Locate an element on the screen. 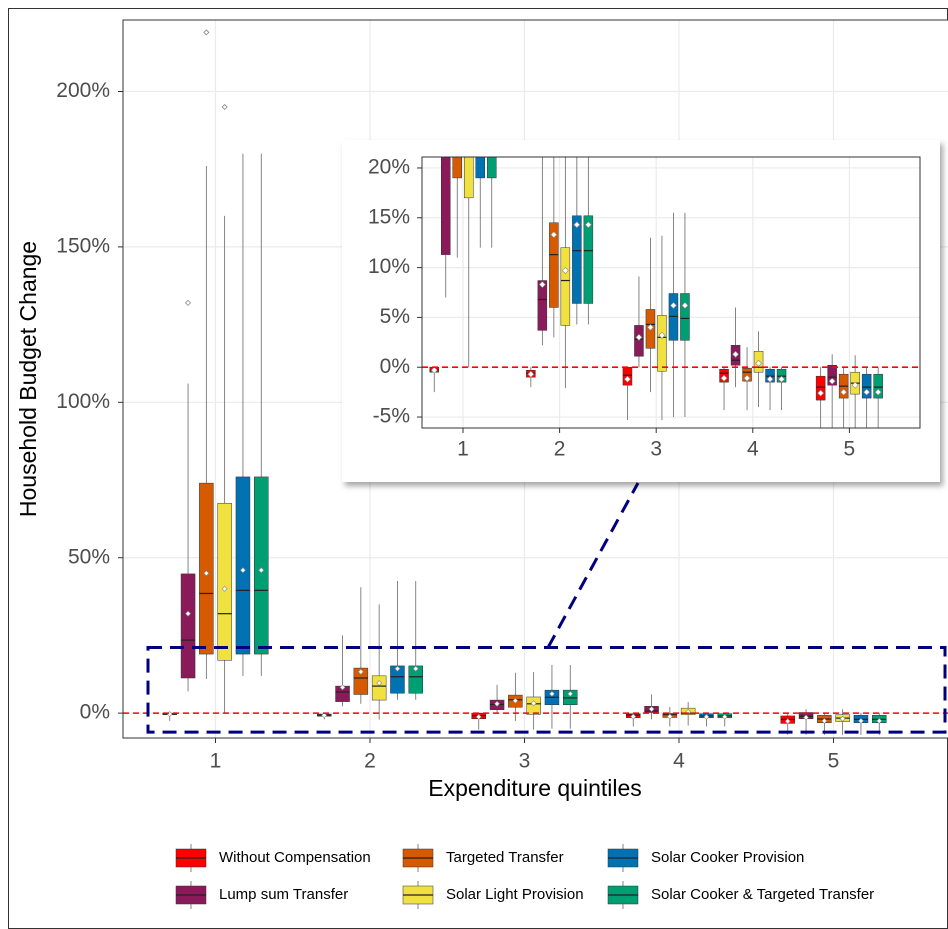 This screenshot has height=929, width=948. x-tick-label: 1 is located at coordinates (216, 761).